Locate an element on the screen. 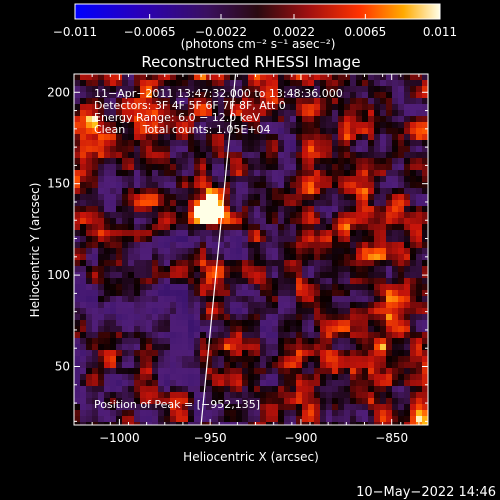 This screenshot has width=500, height=500. y-tick-label: 150 is located at coordinates (58, 184).